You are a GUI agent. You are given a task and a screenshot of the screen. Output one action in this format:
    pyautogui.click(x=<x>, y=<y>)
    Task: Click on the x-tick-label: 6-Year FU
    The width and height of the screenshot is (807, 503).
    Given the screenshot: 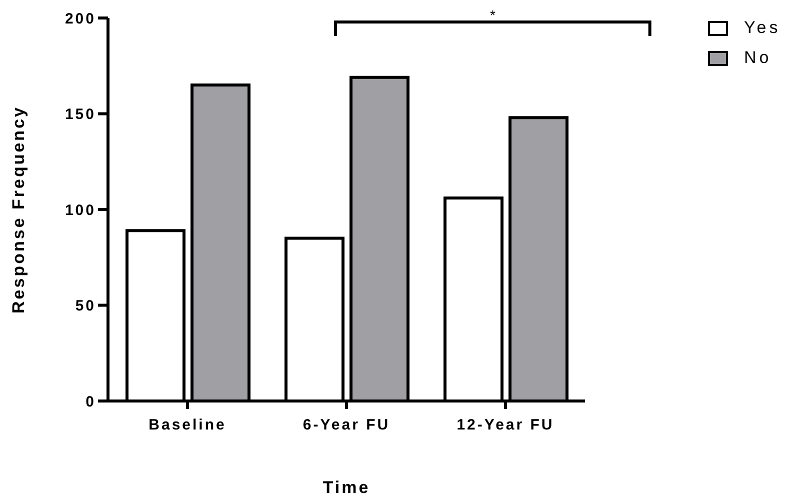 What is the action you would take?
    pyautogui.click(x=346, y=425)
    